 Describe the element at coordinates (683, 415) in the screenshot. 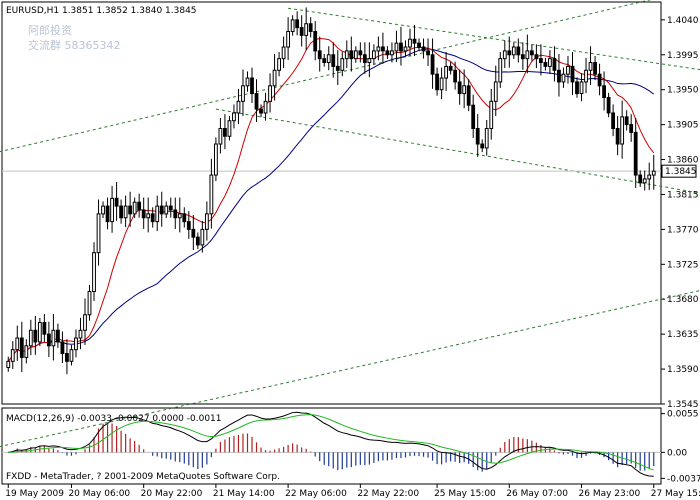

I see `macd-tick-label: 0.0055` at that location.